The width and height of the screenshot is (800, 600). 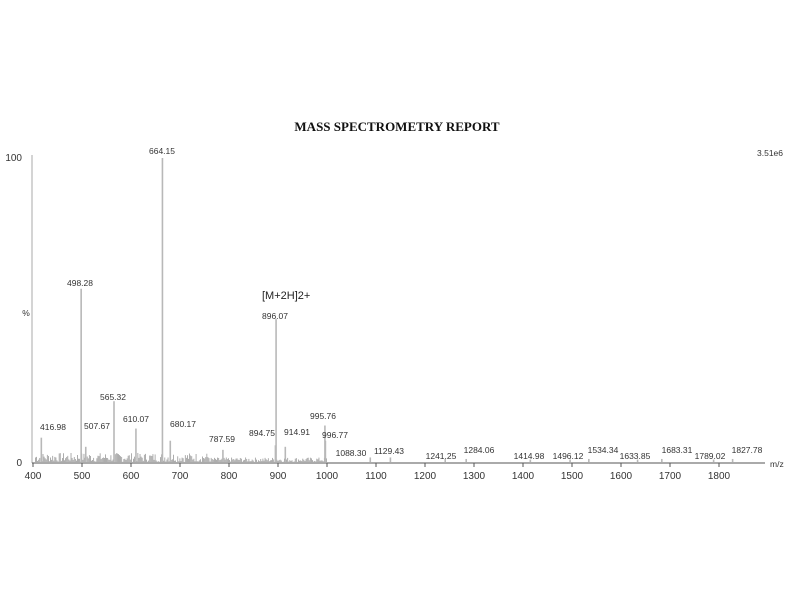 I want to click on y-axis-label: %, so click(x=26, y=313).